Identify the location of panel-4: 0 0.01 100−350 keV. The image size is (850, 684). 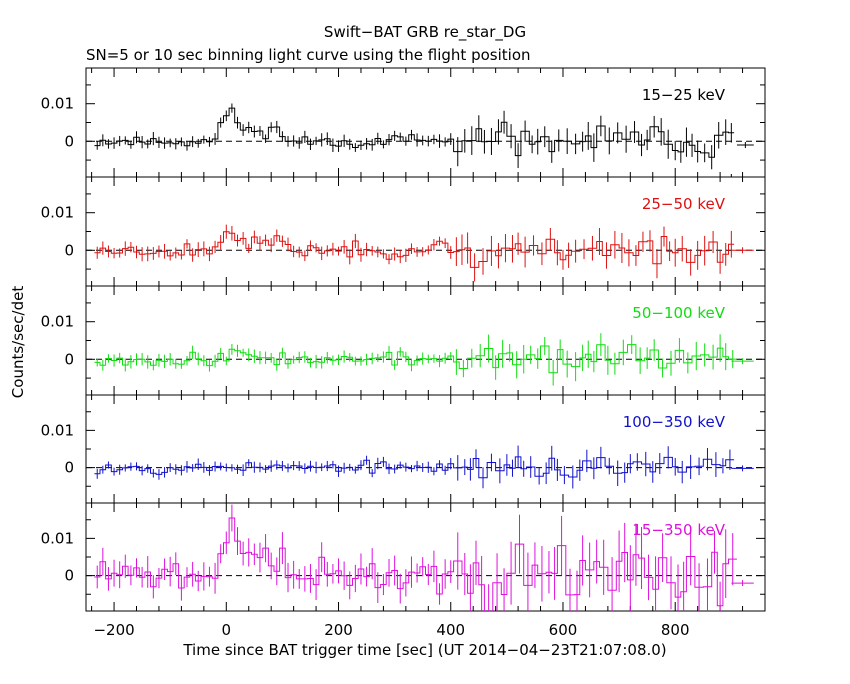
(403, 449).